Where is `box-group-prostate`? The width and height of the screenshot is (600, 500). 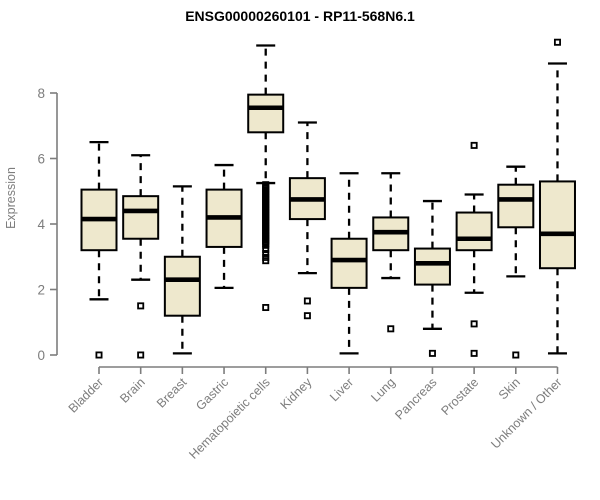
box-group-prostate is located at coordinates (474, 249).